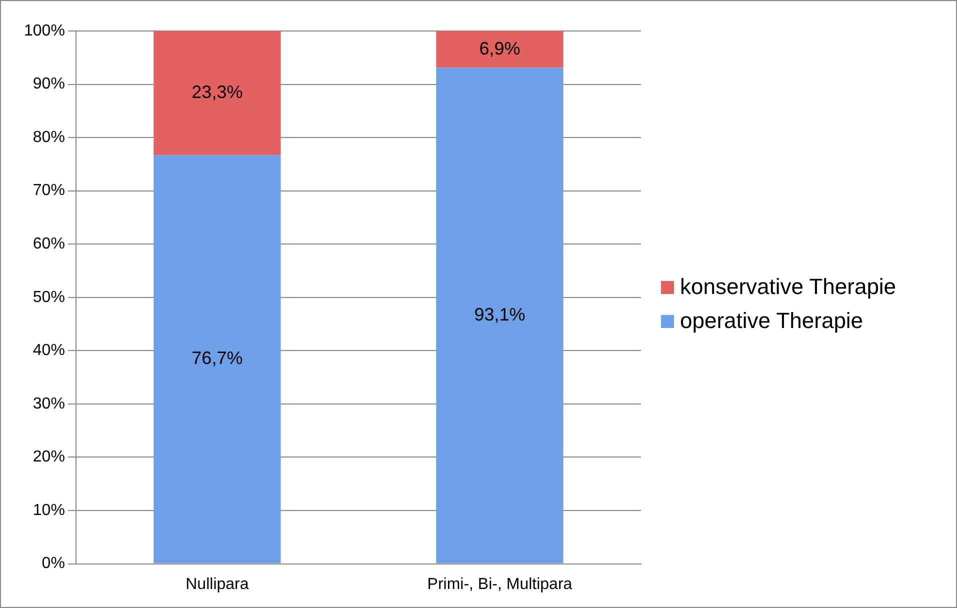  Describe the element at coordinates (48, 403) in the screenshot. I see `y-tick-label: 30%` at that location.